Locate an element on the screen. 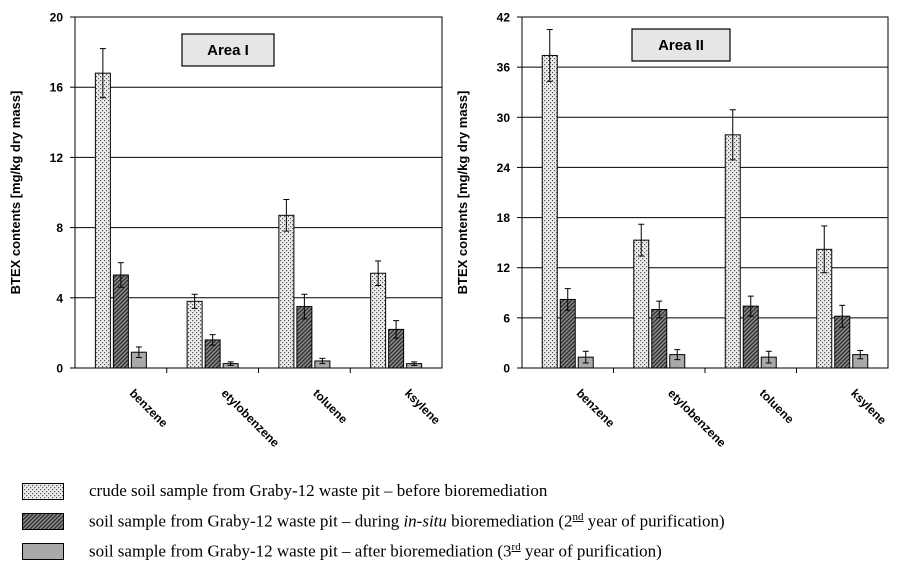 This screenshot has height=576, width=898. legend-during-italic: in-situ is located at coordinates (425, 521).